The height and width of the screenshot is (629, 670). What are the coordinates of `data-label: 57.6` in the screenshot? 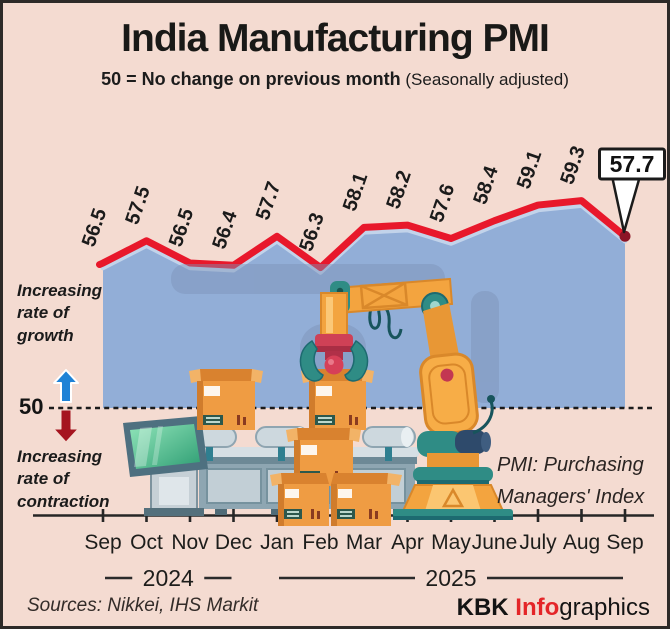 It's located at (442, 203).